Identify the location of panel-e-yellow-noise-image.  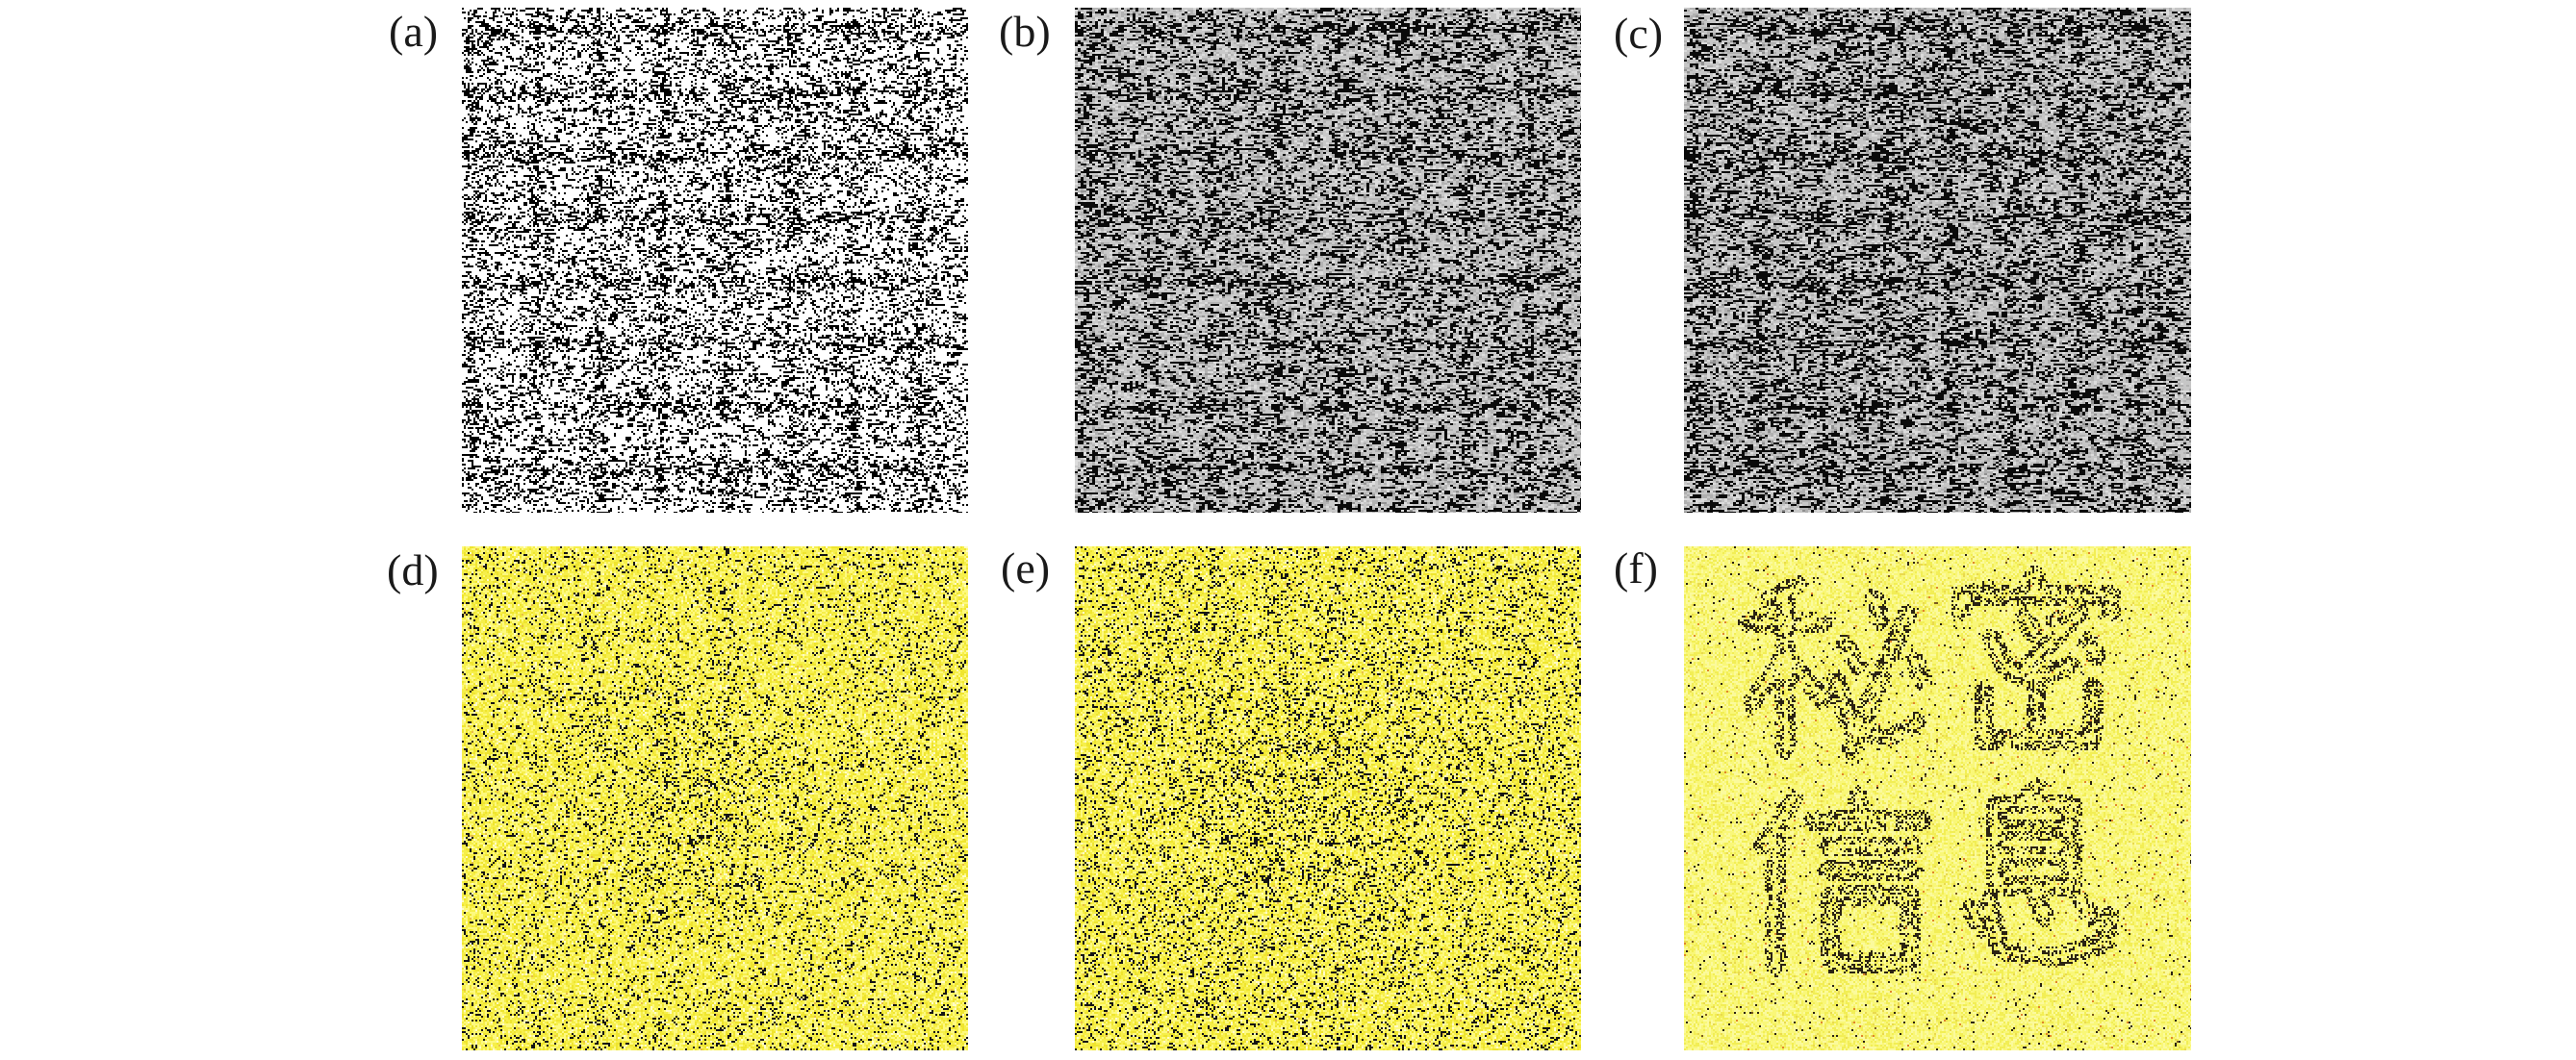
(1328, 798).